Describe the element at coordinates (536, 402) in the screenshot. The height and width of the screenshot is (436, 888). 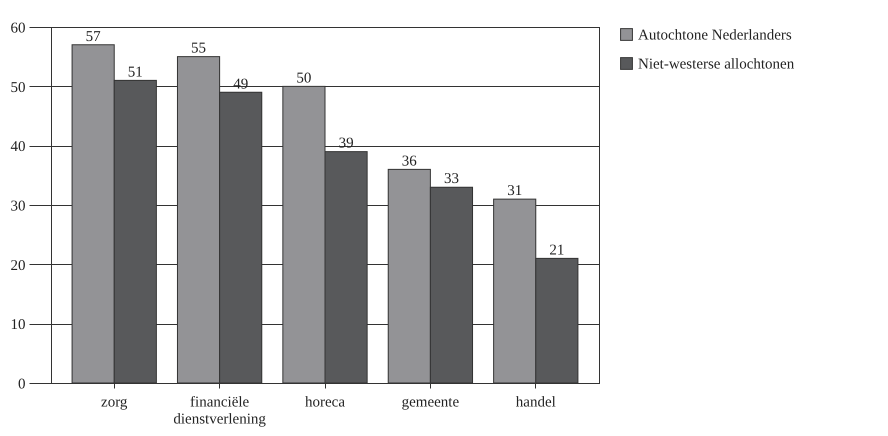
I see `x-tick-label: handel` at that location.